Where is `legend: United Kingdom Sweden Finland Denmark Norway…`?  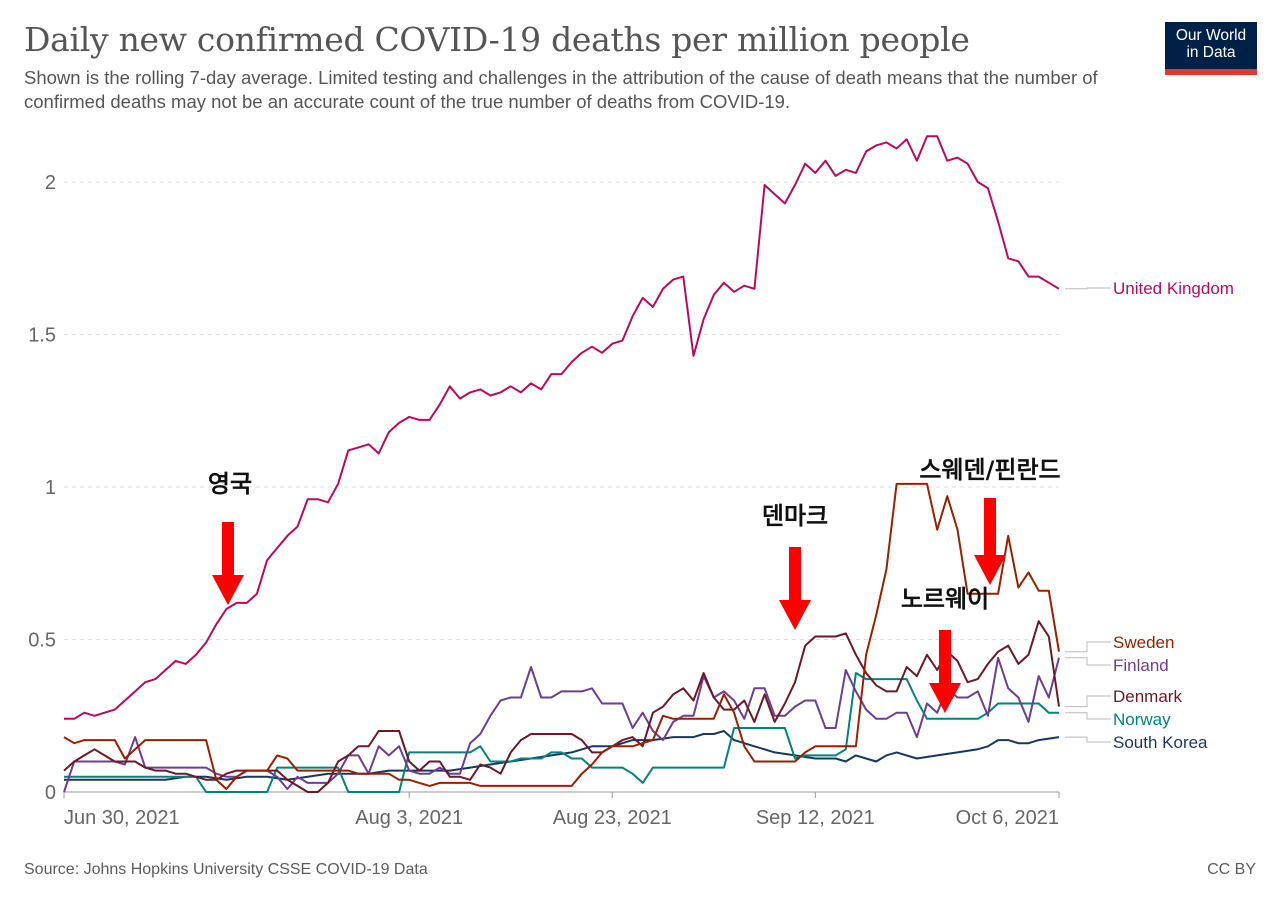
legend: United Kingdom Sweden Finland Denmark Norway… is located at coordinates (1149, 515).